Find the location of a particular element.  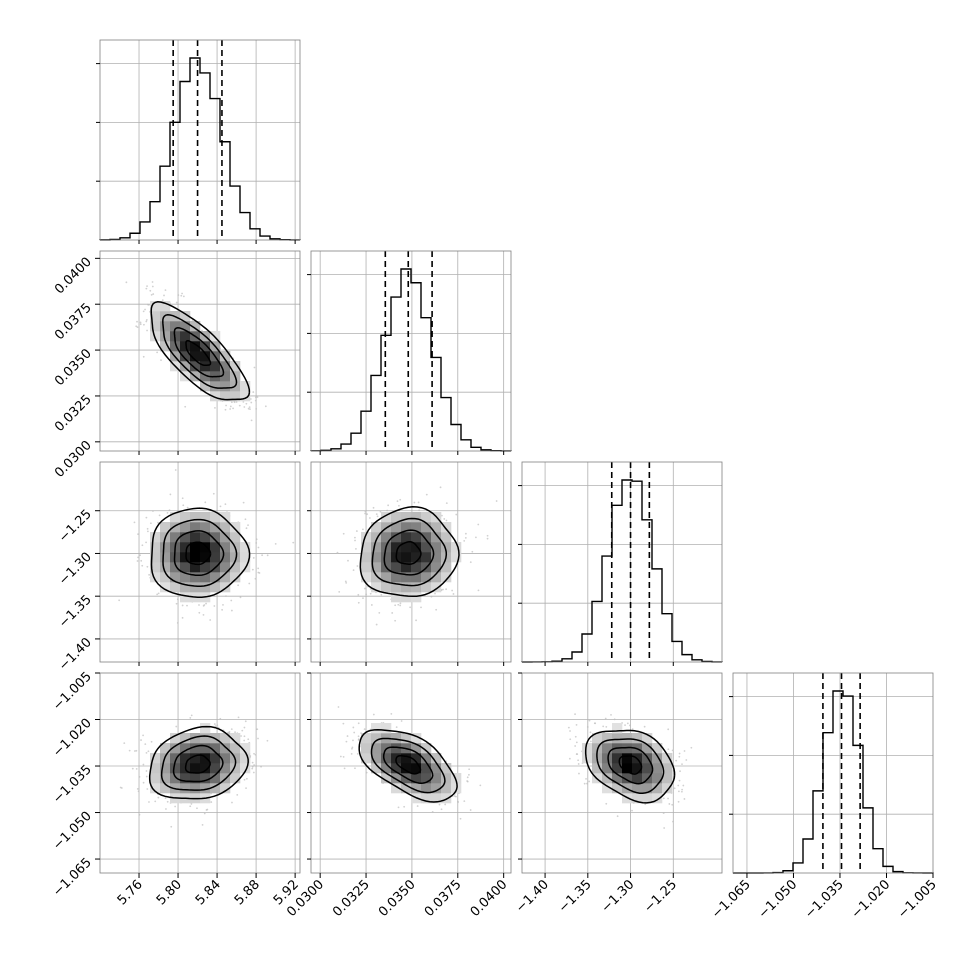

contour-line is located at coordinates (408, 765).